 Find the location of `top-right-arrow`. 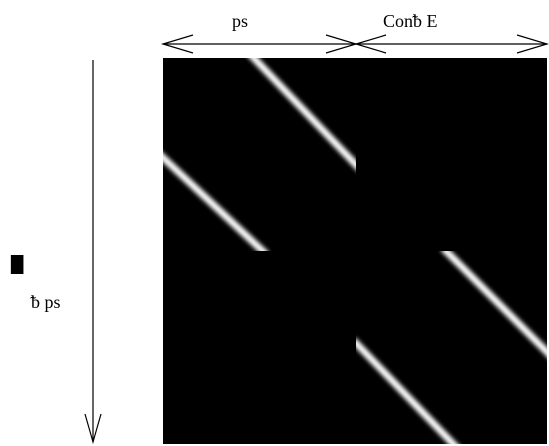

top-right-arrow is located at coordinates (451, 44).